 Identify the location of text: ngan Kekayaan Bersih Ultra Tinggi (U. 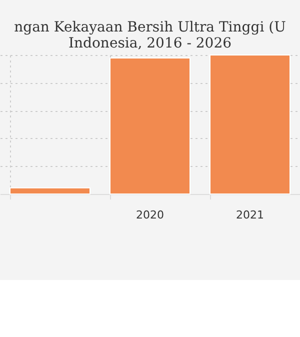
(150, 28).